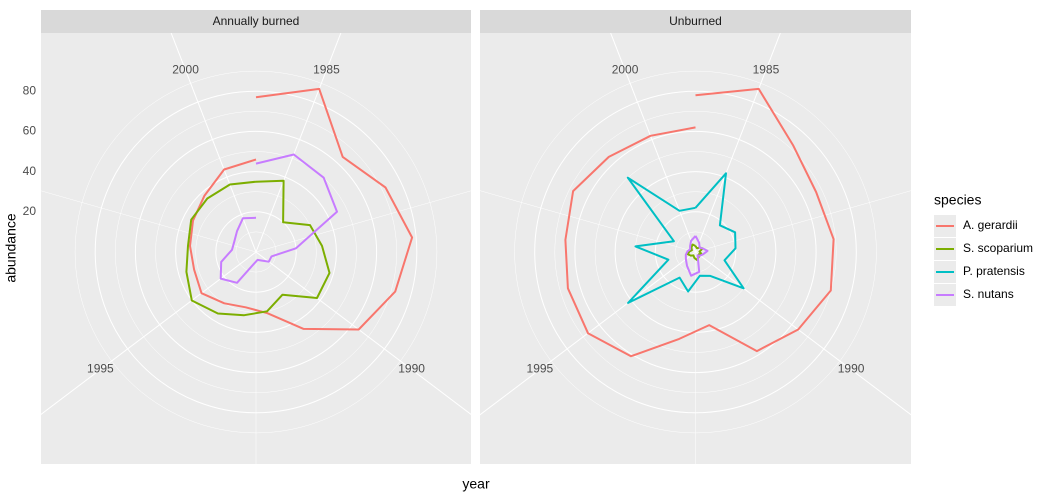 The image size is (1044, 497). What do you see at coordinates (994, 271) in the screenshot?
I see `legend-label: P. pratensis` at bounding box center [994, 271].